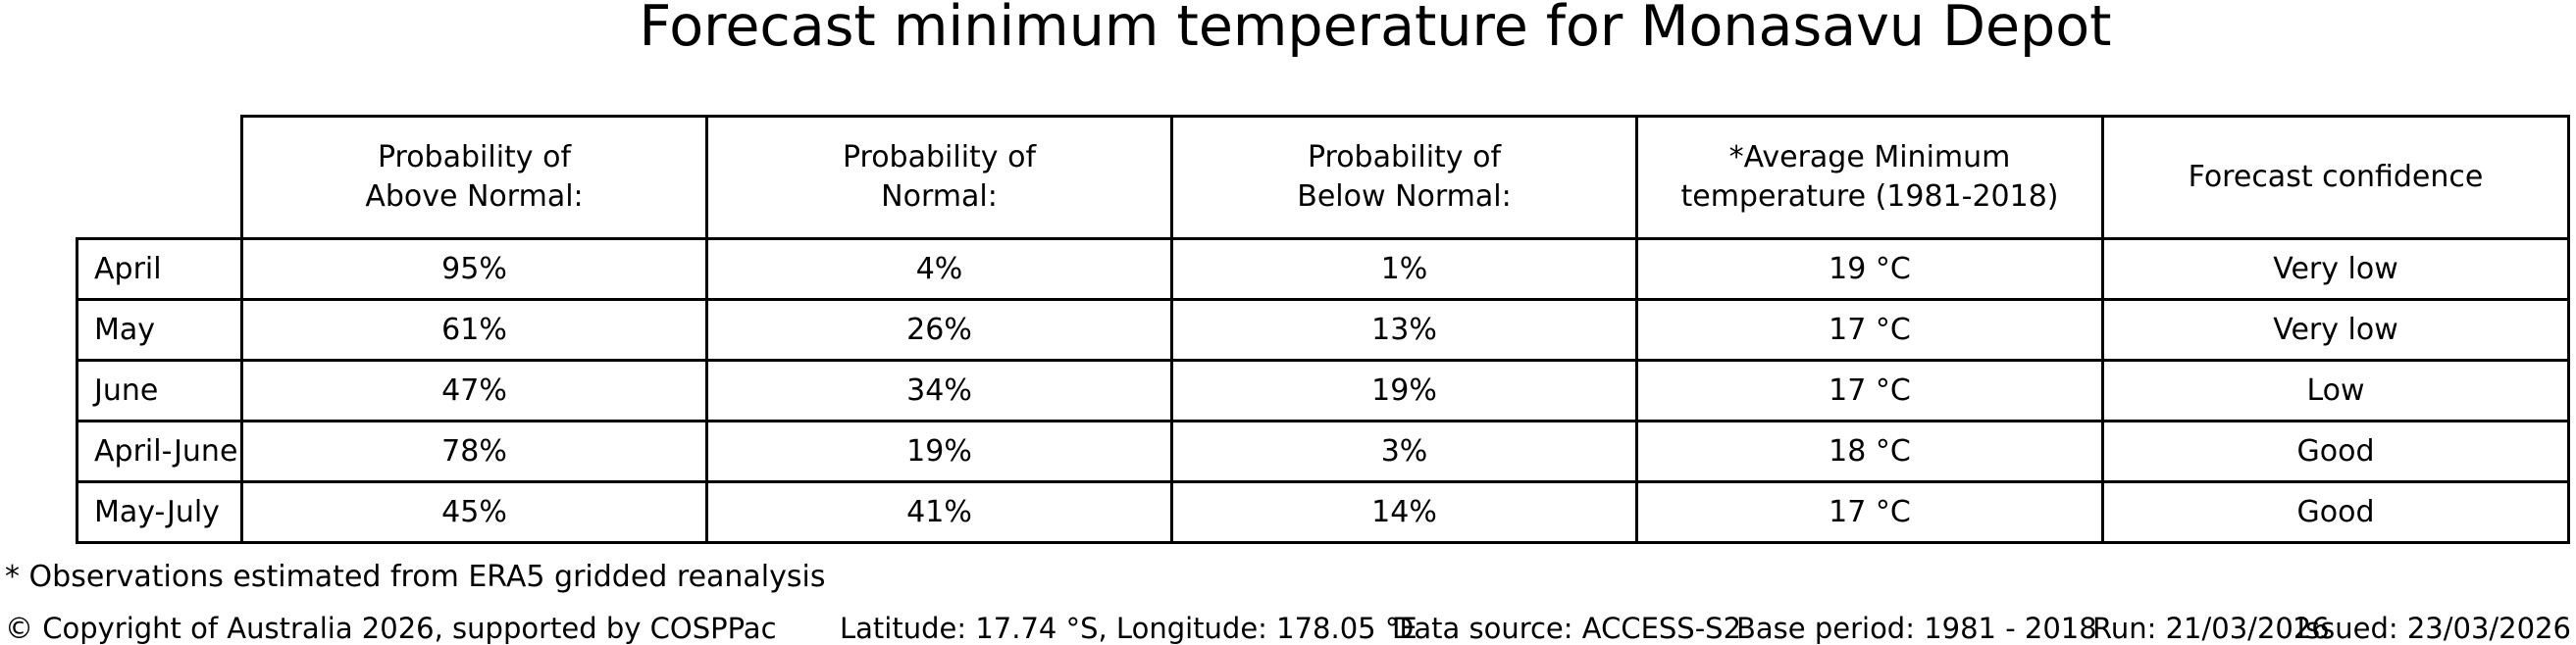  I want to click on corner-empty-cell, so click(159, 178).